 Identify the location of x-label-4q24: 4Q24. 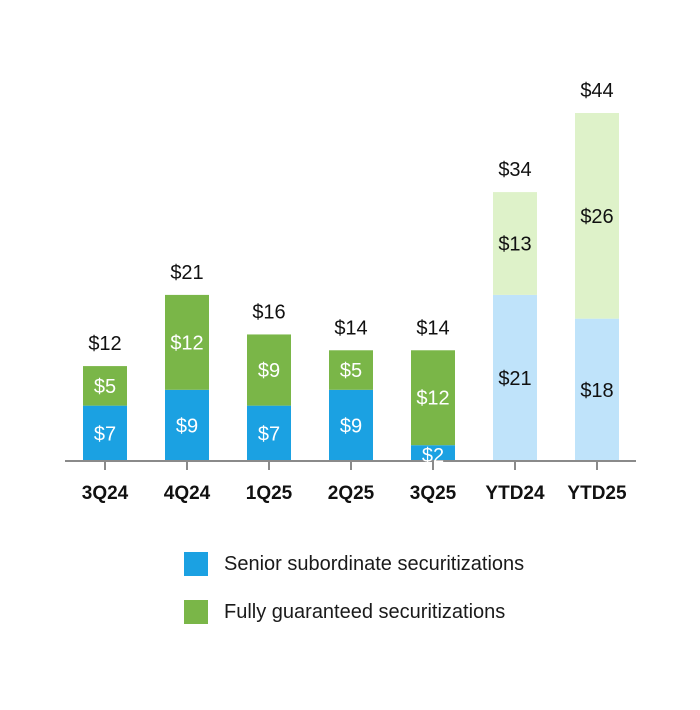
(187, 493).